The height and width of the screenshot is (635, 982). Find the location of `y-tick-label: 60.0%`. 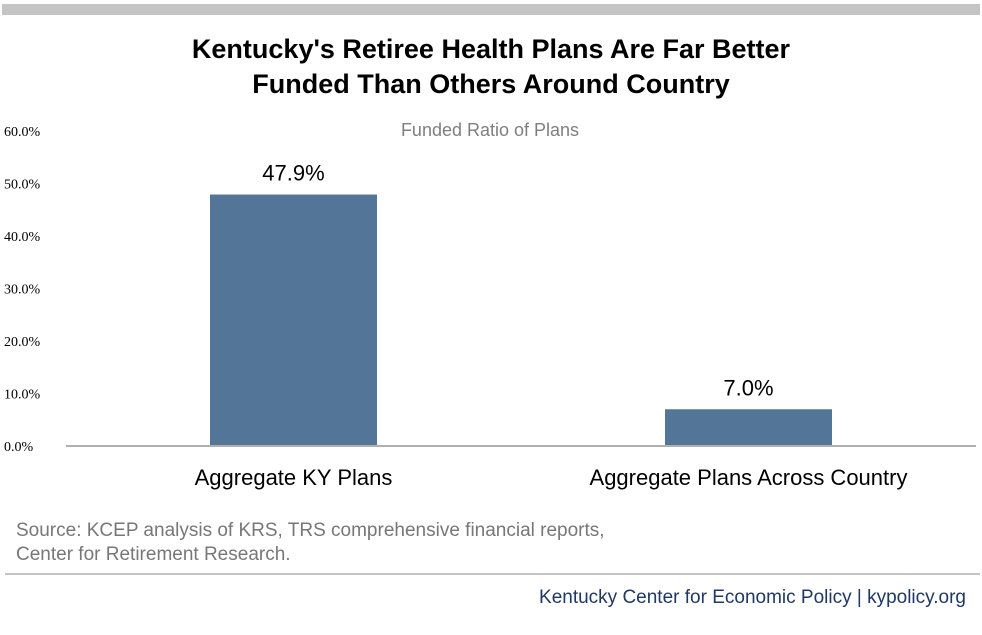

y-tick-label: 60.0% is located at coordinates (22, 132).